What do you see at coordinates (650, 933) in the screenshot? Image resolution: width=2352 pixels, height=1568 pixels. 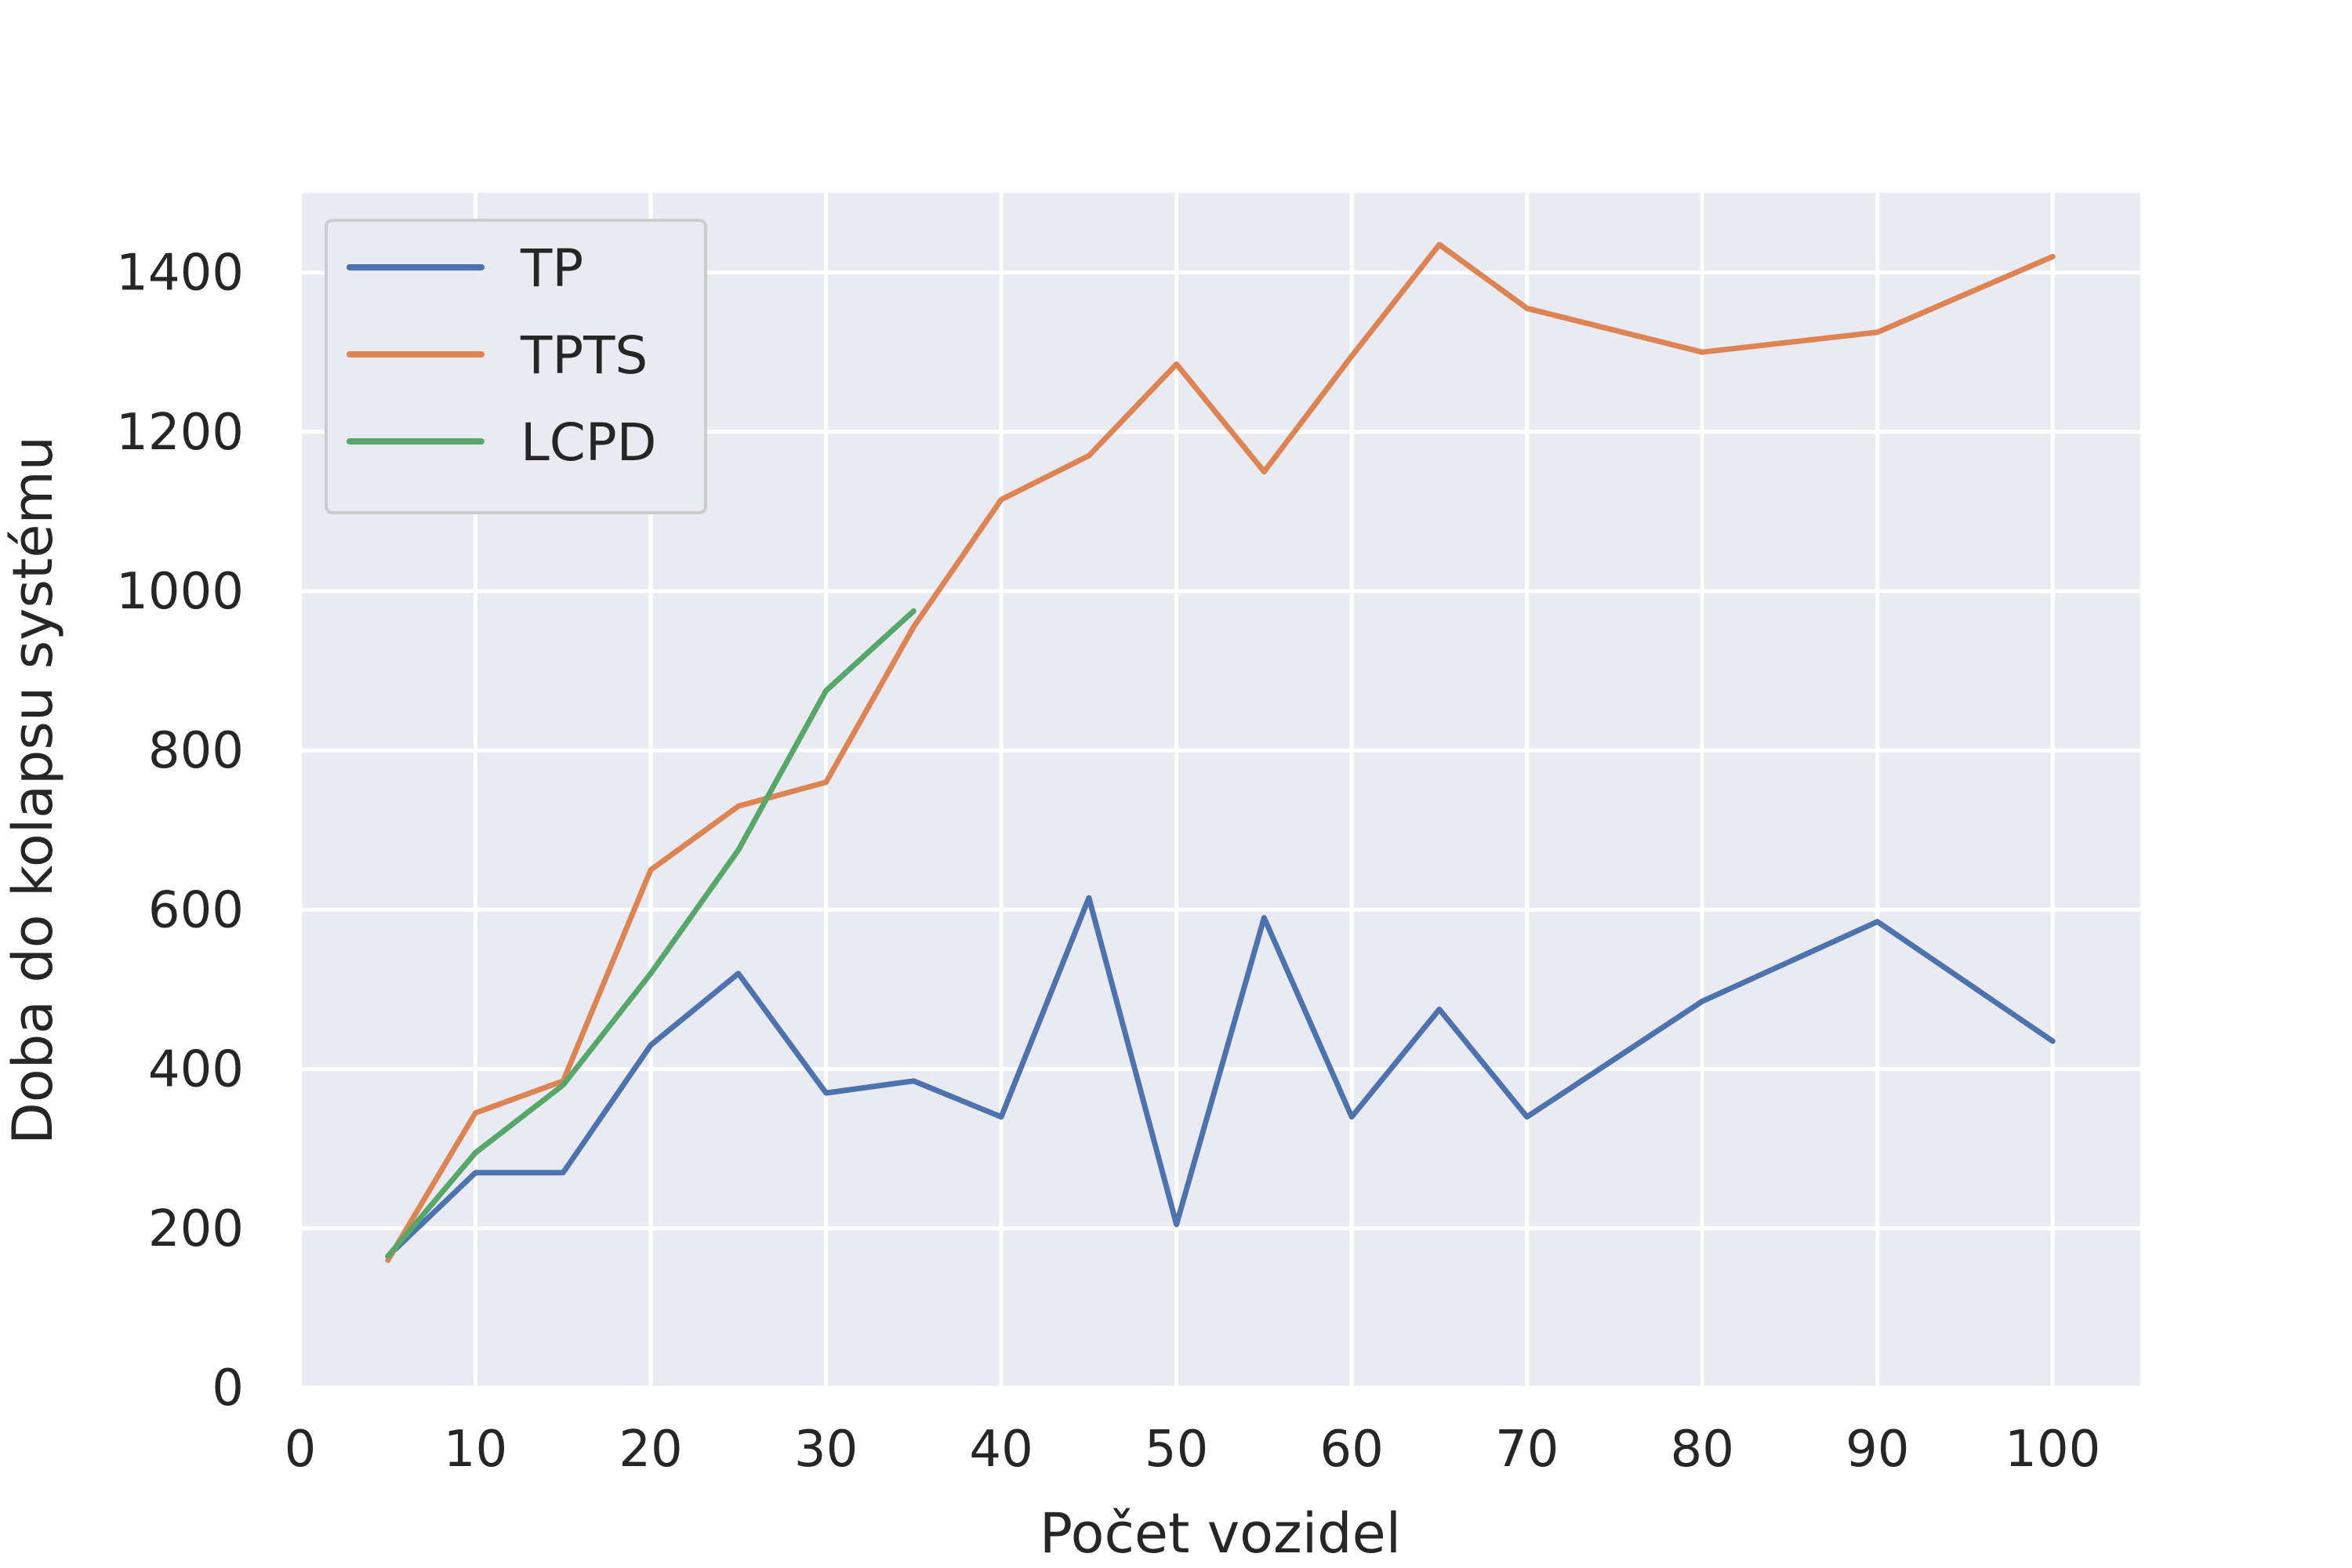 I see `series-line-lcpd` at bounding box center [650, 933].